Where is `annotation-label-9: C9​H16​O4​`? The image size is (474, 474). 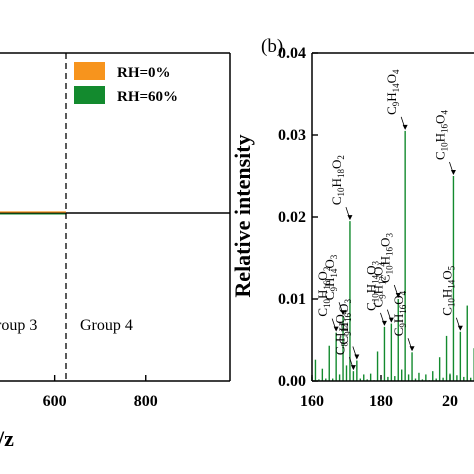
annotation-label-9: C9​H16​O4​ is located at coordinates (399, 313).